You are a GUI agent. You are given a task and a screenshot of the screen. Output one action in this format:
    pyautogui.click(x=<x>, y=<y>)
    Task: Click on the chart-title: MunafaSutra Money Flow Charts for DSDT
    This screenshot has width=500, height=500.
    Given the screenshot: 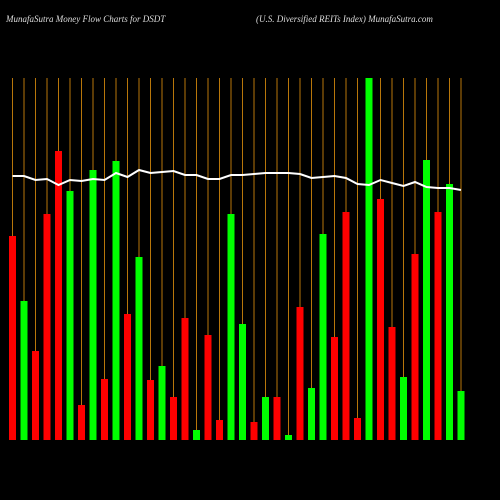 What is the action you would take?
    pyautogui.click(x=85, y=19)
    